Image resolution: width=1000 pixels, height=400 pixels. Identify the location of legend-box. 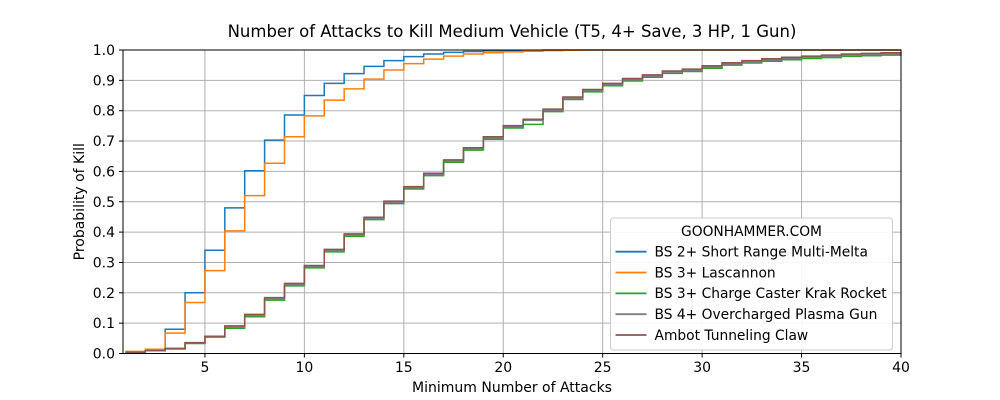
(751, 284).